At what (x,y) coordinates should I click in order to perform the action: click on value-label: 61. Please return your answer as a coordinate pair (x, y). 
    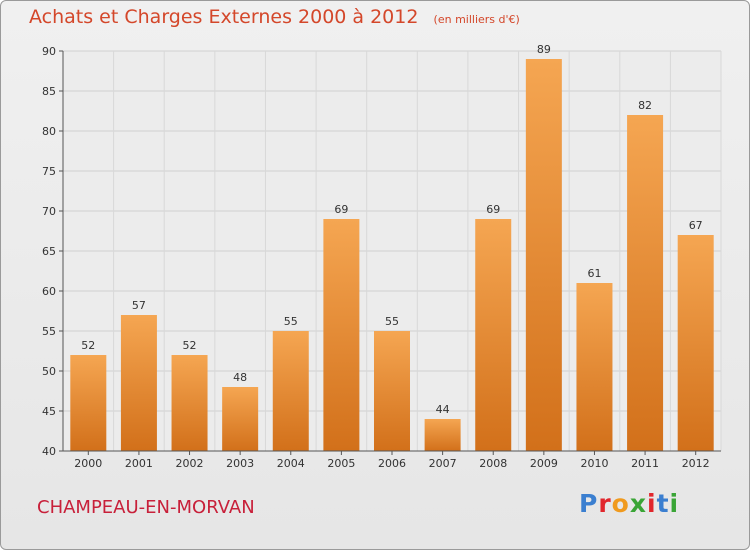
    Looking at the image, I should click on (594, 273).